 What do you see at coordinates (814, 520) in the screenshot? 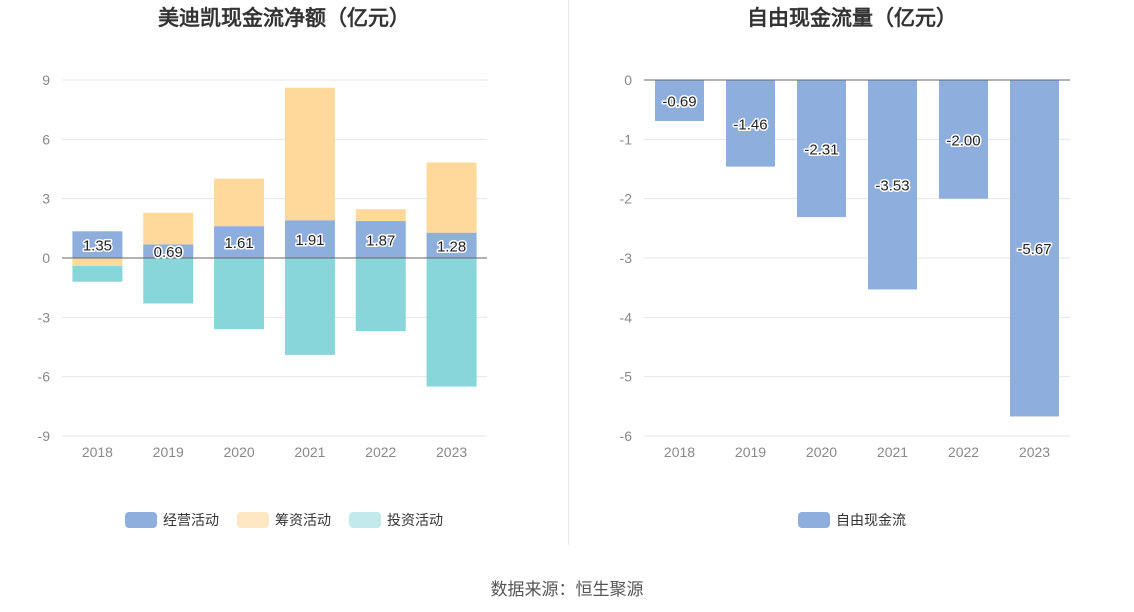
I see `legend-swatch-fcf` at bounding box center [814, 520].